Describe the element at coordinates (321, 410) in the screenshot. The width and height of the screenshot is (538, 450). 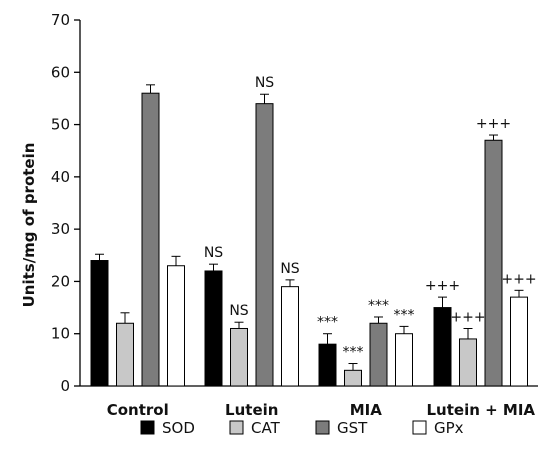
I see `x-category-labels: Control Lutein MIA Lutein + MIA` at that location.